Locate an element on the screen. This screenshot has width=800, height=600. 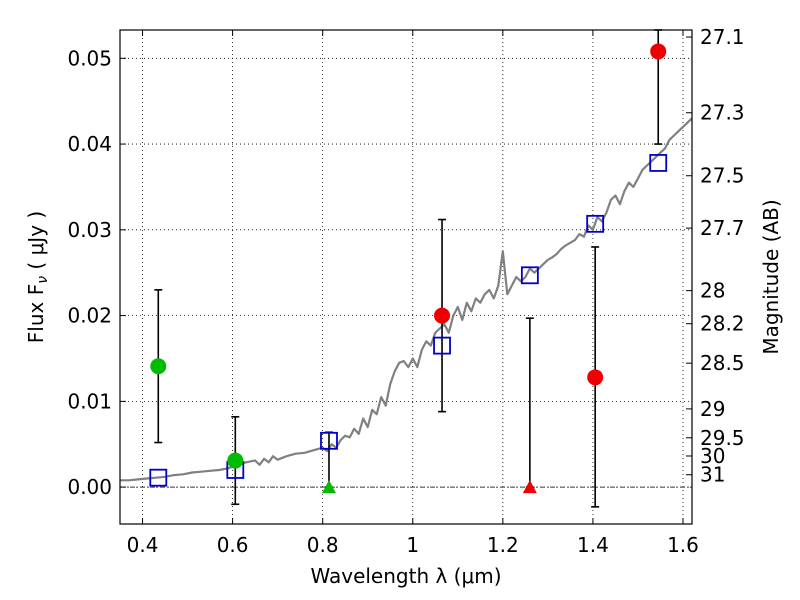
y2-tick-label: 27.3 is located at coordinates (722, 113).